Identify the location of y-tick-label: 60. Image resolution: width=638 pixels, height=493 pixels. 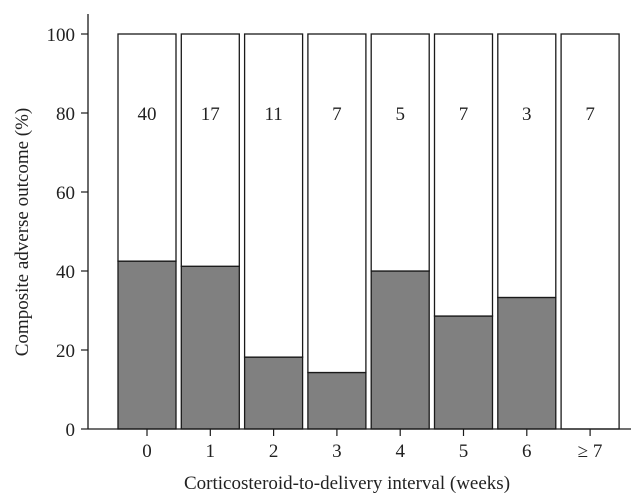
(65, 193).